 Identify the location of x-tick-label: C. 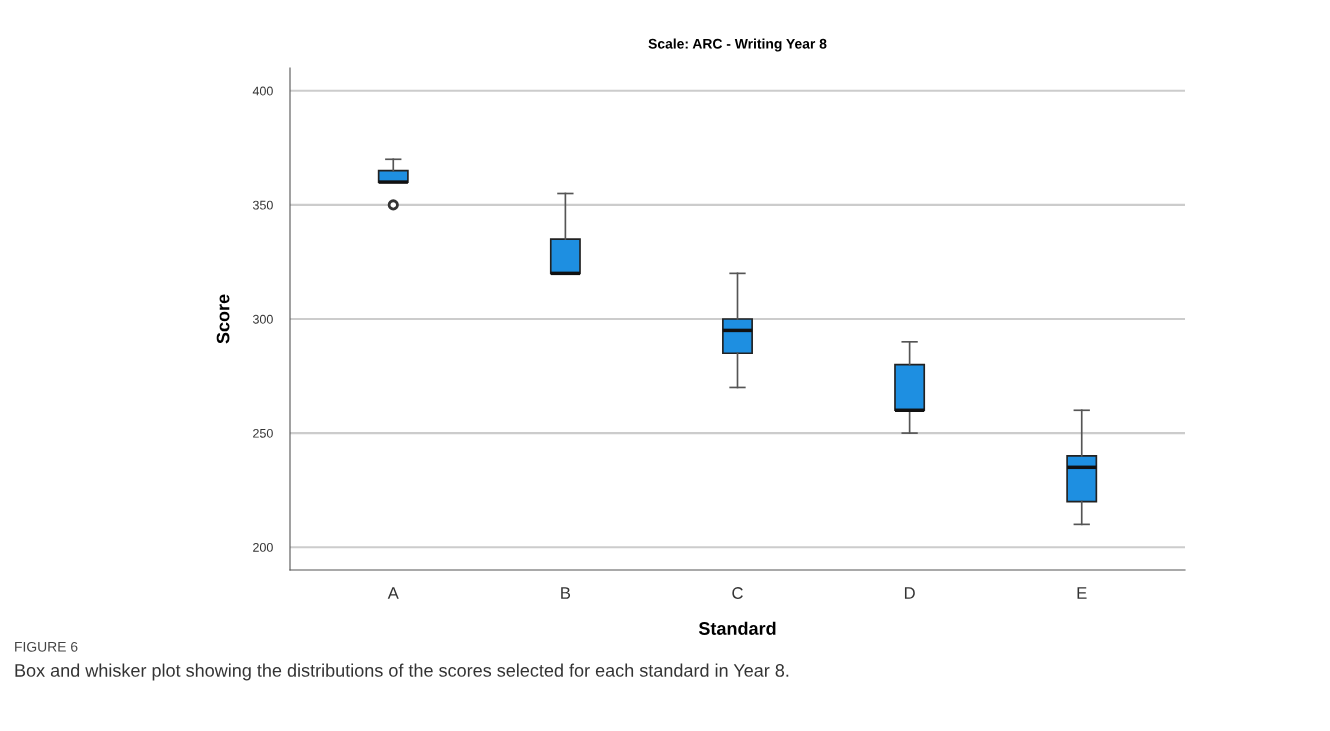
(737, 593).